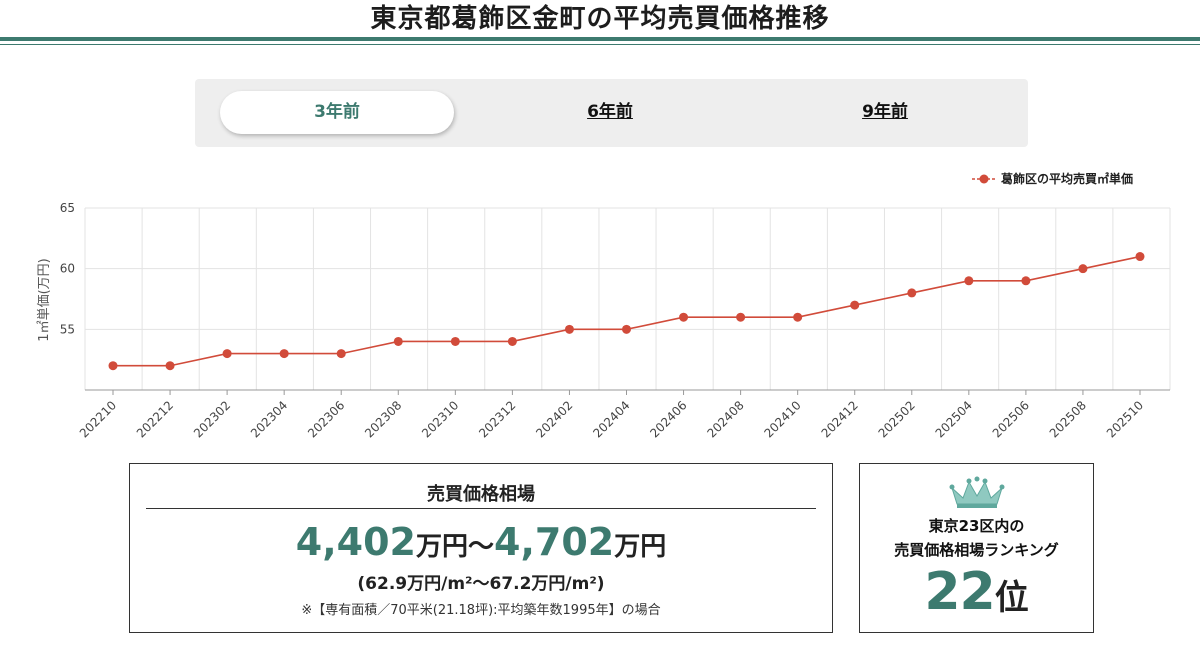 This screenshot has height=651, width=1200. What do you see at coordinates (554, 542) in the screenshot?
I see `price-high-value: 4,702` at bounding box center [554, 542].